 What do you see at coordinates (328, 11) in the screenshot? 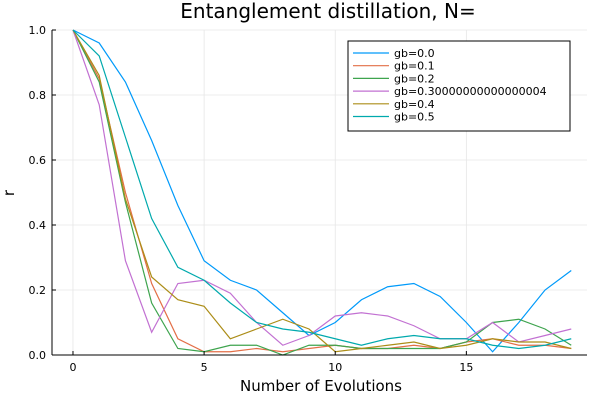
I see `chart-title: Entanglement distillation, N=` at bounding box center [328, 11].